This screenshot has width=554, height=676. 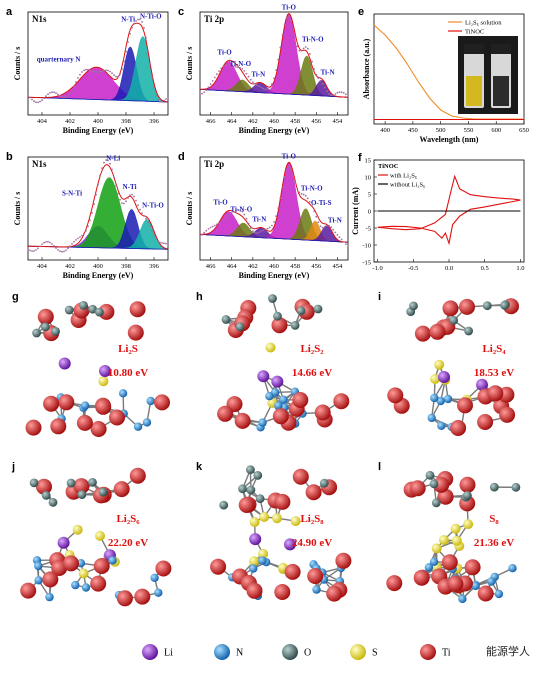 What do you see at coordinates (153, 205) in the screenshot?
I see `peak-label: N-Ti-O` at bounding box center [153, 205].